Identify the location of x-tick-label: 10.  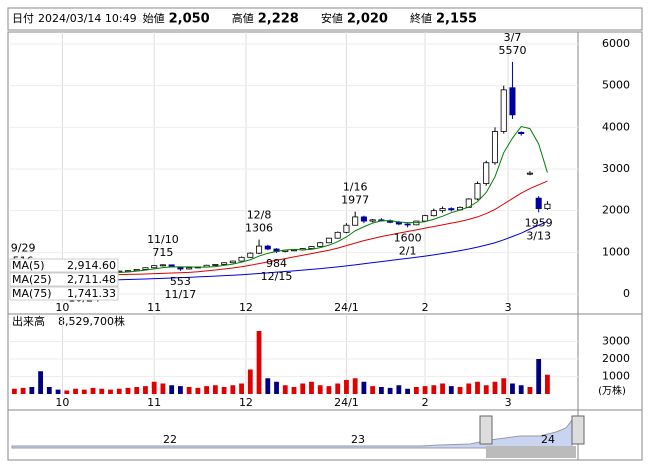
(62, 402).